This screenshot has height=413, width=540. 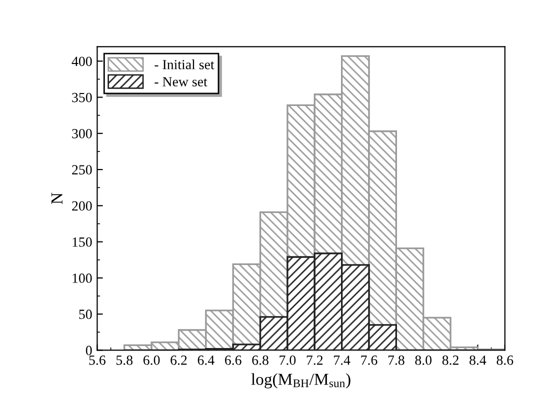 I want to click on y-tick-label: 50, so click(x=85, y=315).